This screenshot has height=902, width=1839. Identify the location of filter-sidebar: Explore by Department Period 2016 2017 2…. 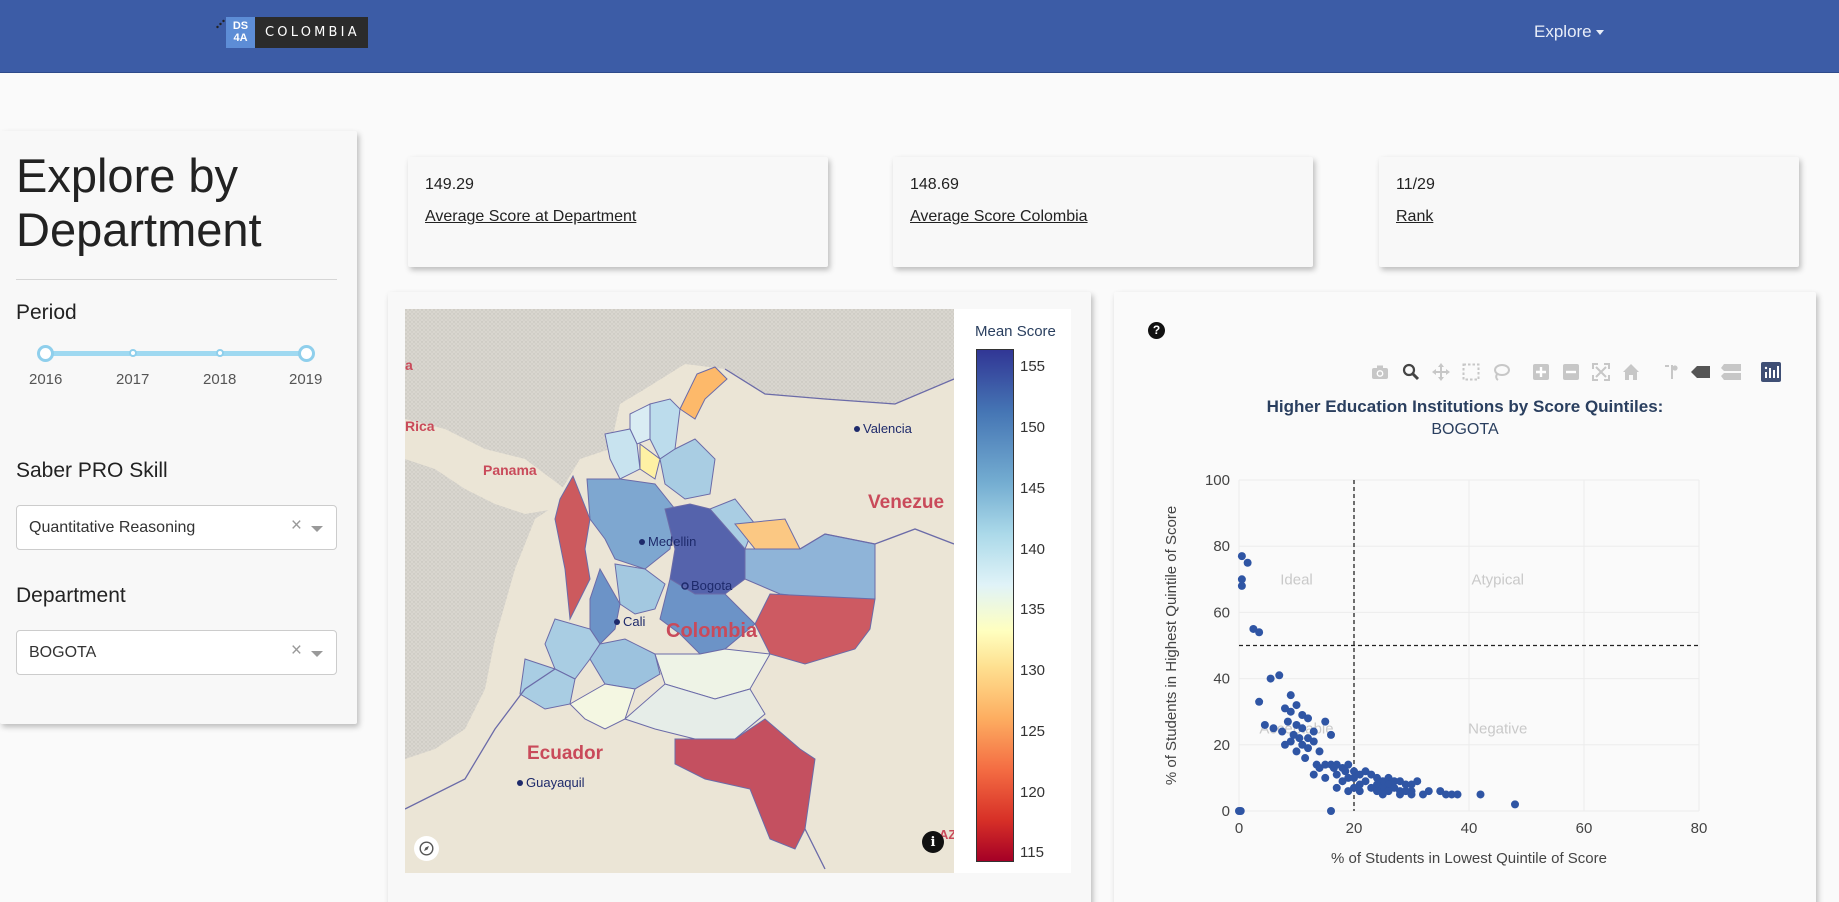
(178, 427).